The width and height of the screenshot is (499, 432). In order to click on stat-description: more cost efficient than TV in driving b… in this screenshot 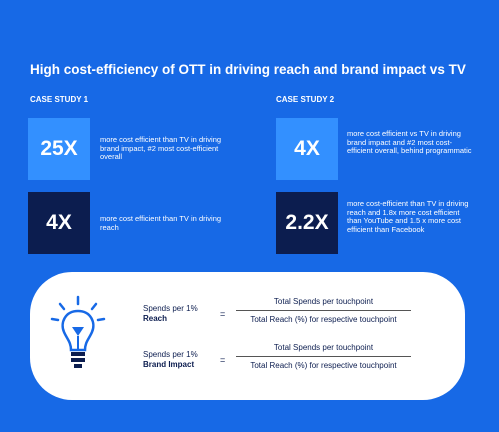, I will do `click(161, 148)`.